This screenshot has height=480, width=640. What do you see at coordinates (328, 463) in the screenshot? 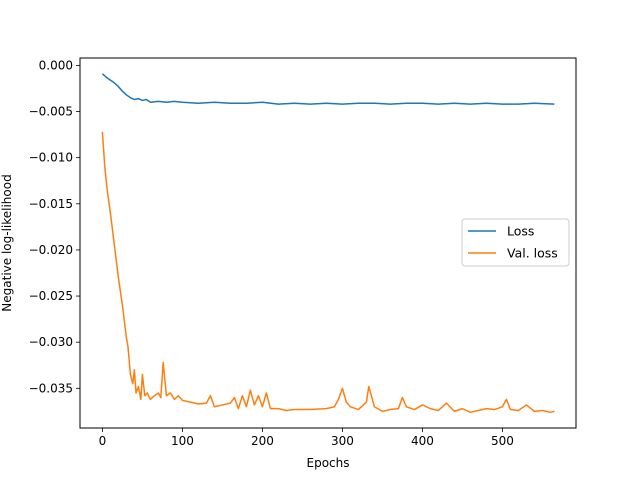
I see `x-axis-label: Epochs` at bounding box center [328, 463].